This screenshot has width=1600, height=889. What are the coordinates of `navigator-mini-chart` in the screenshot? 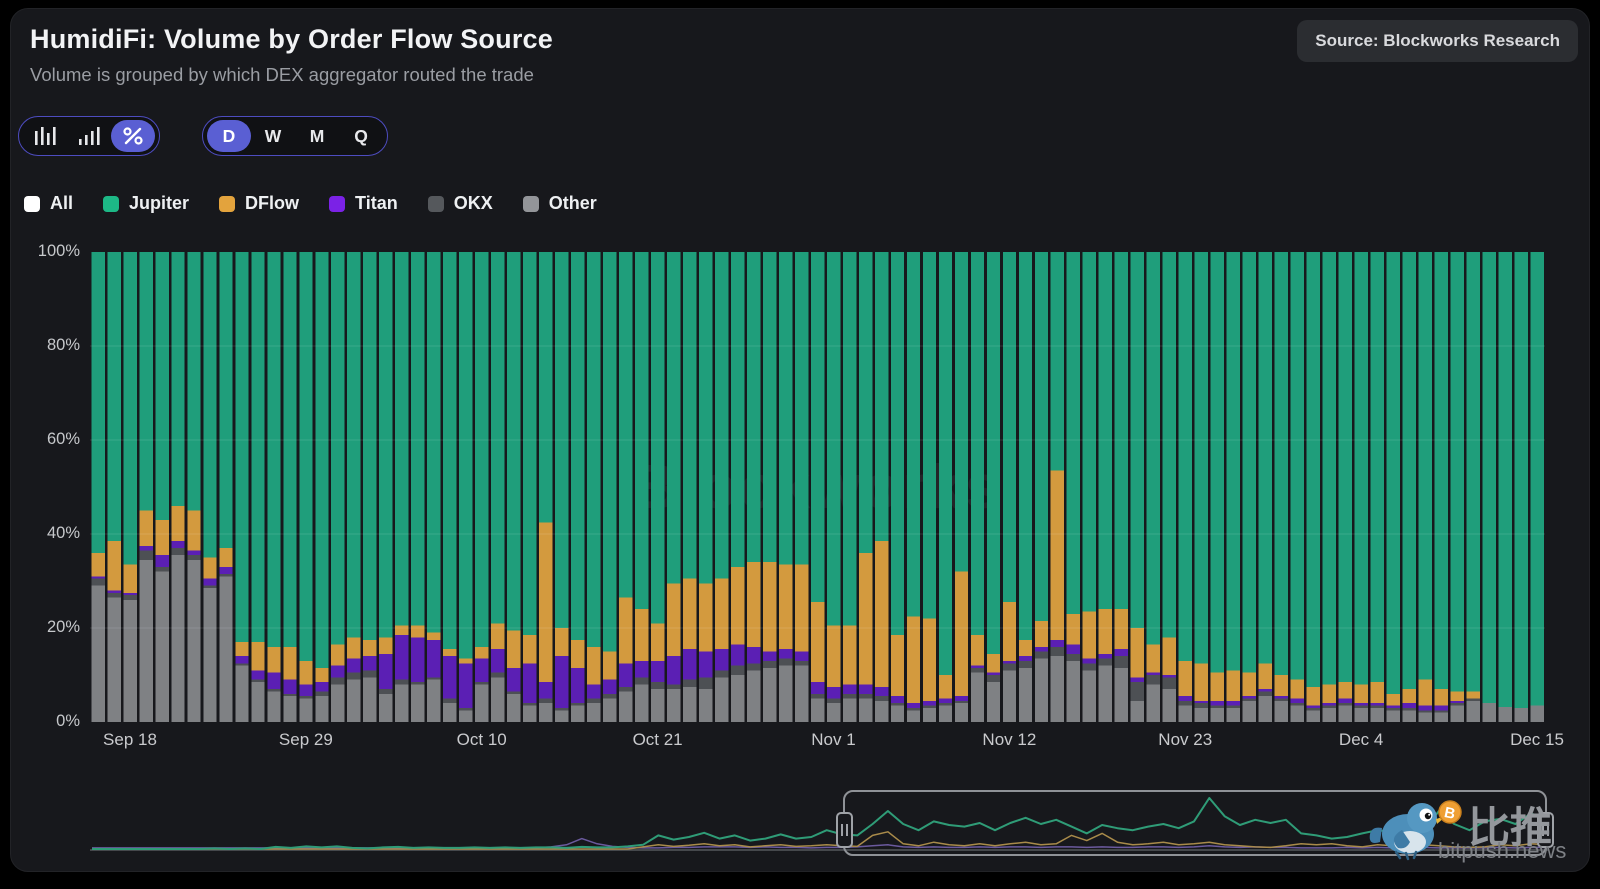 It's located at (819, 824).